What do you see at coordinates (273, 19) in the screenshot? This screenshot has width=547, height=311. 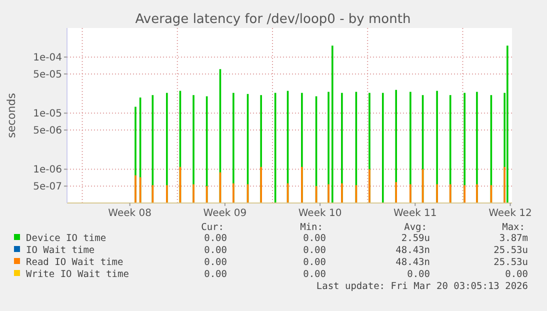 I see `chart-title: Average latency for /dev/loop0 - by month` at bounding box center [273, 19].